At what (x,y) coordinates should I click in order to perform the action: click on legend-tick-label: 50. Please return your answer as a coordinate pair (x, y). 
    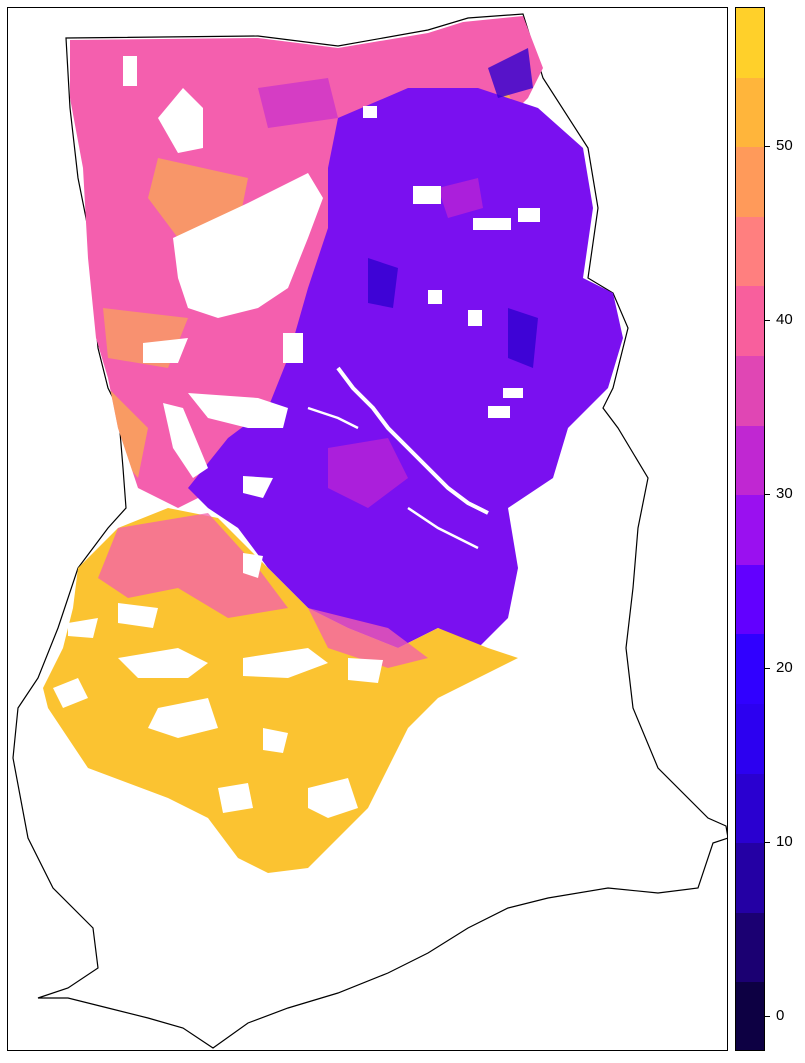
    Looking at the image, I should click on (784, 145).